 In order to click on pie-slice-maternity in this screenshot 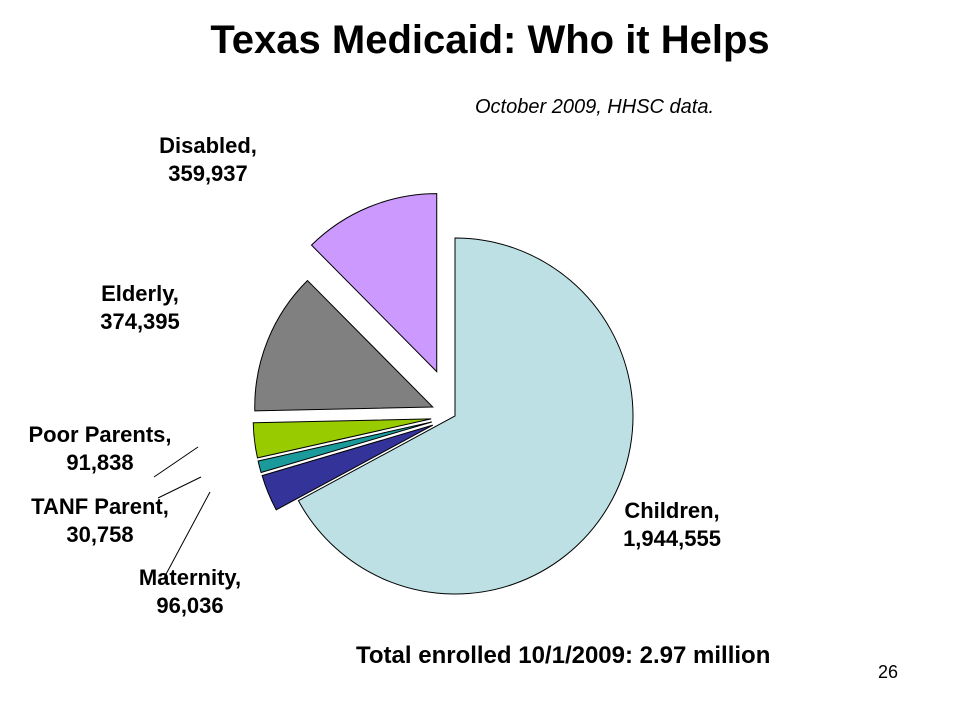, I will do `click(347, 467)`.